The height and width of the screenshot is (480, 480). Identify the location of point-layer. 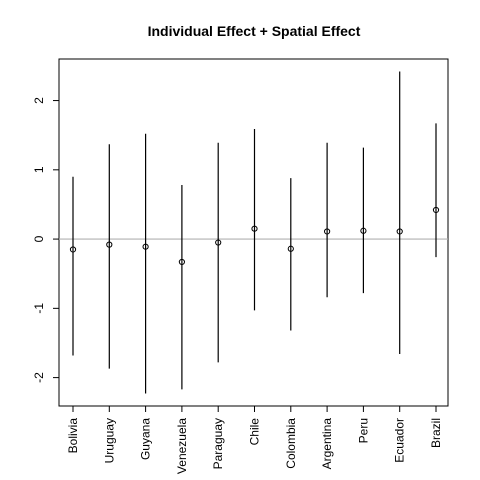
(254, 236).